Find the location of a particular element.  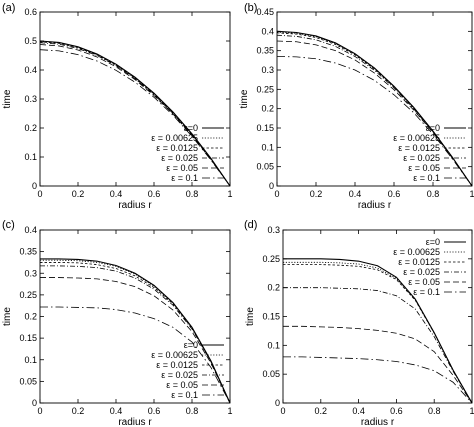

panel-label: (b) is located at coordinates (250, 8).